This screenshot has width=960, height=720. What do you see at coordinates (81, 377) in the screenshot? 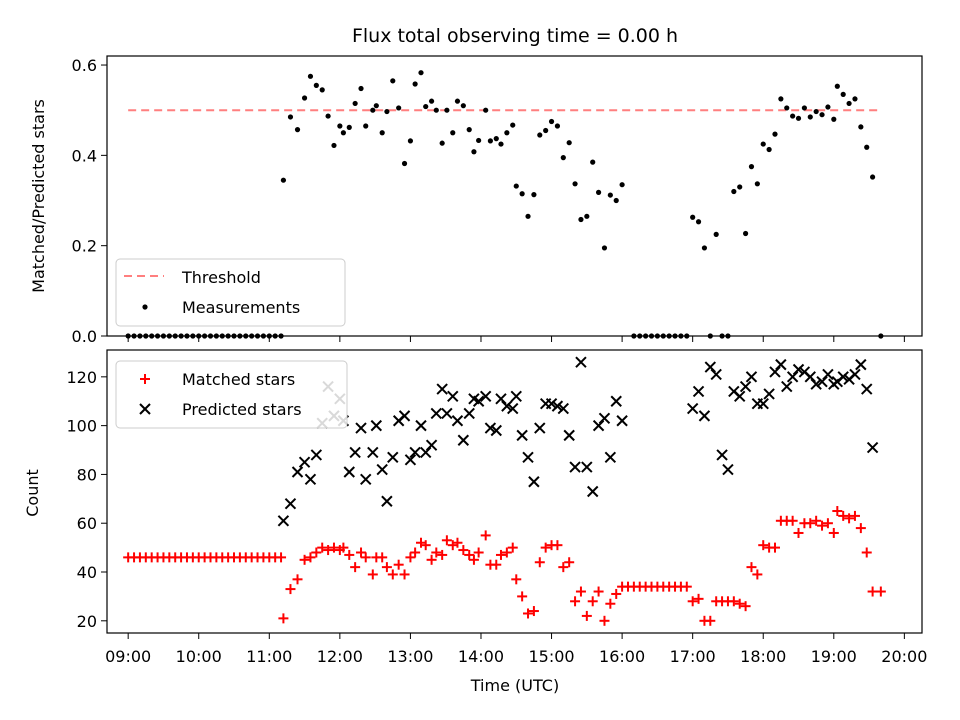
I see `bottom-y-tick-label: 120` at bounding box center [81, 377].